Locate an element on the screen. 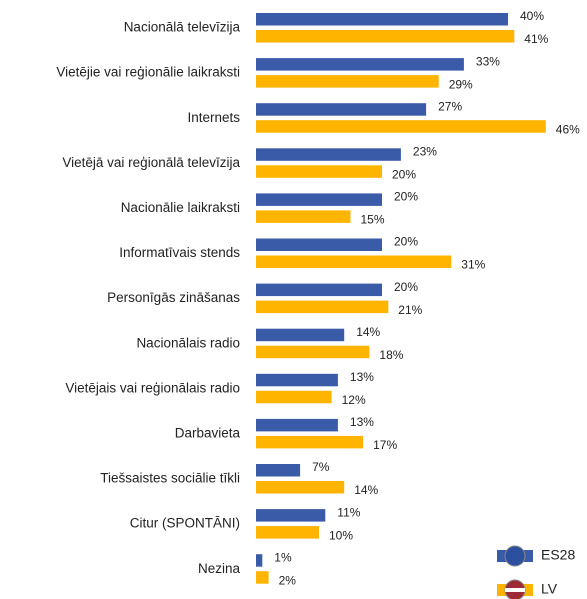 This screenshot has height=599, width=587. category-label: Nacionālie laikraksti is located at coordinates (180, 207).